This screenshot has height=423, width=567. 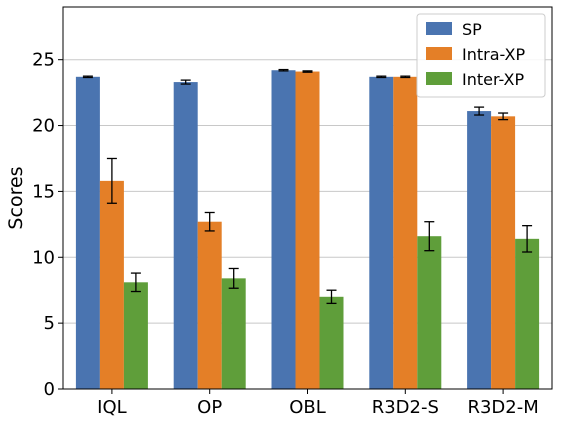 I want to click on x-tick-label: OP, so click(x=209, y=407).